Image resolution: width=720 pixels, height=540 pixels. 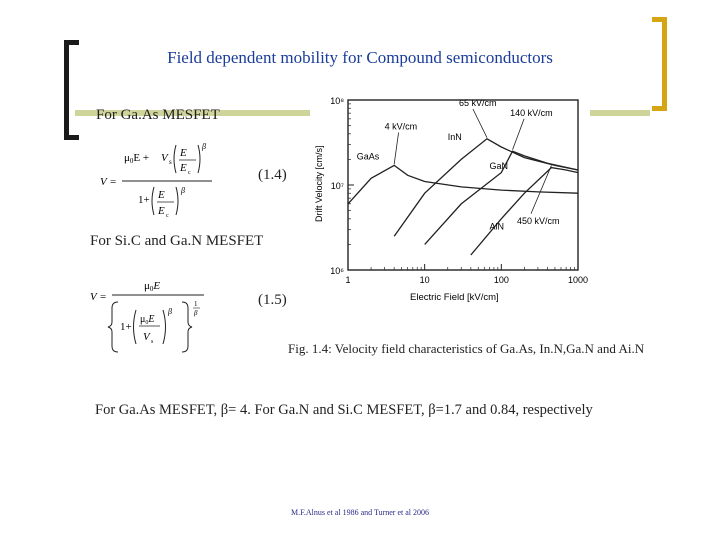 What do you see at coordinates (454, 297) in the screenshot?
I see `chart-x-axis-label: Electric Field [kV/cm]` at bounding box center [454, 297].